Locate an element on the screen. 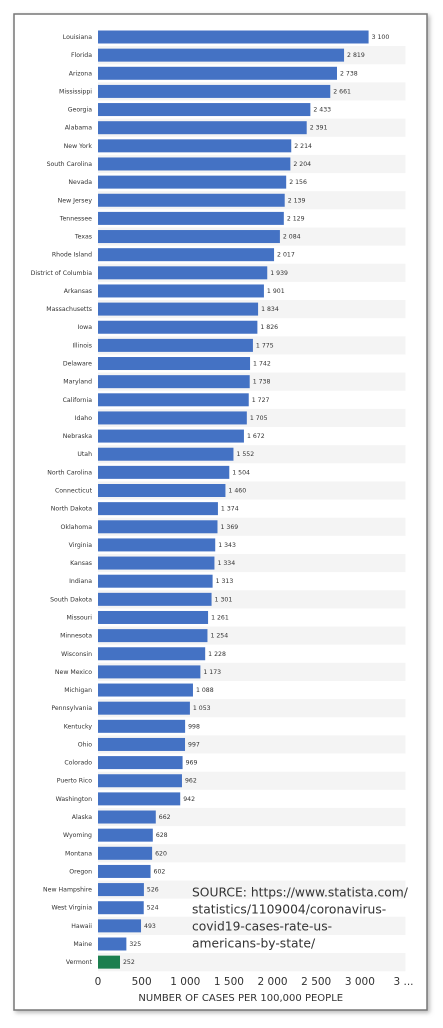 The width and height of the screenshot is (443, 1028). y-tick-label: North Carolina is located at coordinates (69, 472).